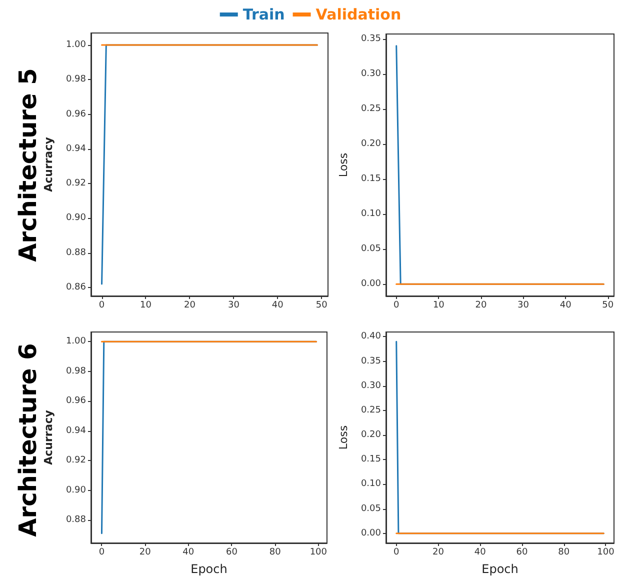 The width and height of the screenshot is (621, 580). What do you see at coordinates (76, 287) in the screenshot?
I see `y-tick-label: 0.86` at bounding box center [76, 287].